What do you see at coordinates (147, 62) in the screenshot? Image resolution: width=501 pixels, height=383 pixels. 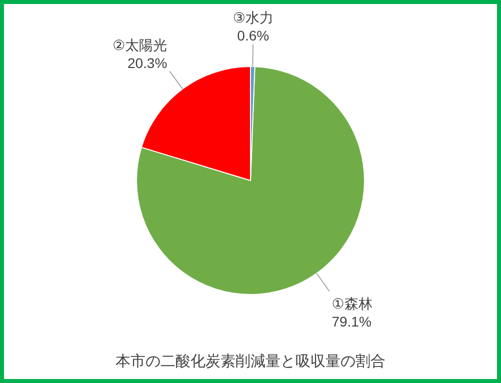 I see `data-label: 20.3%` at bounding box center [147, 62].